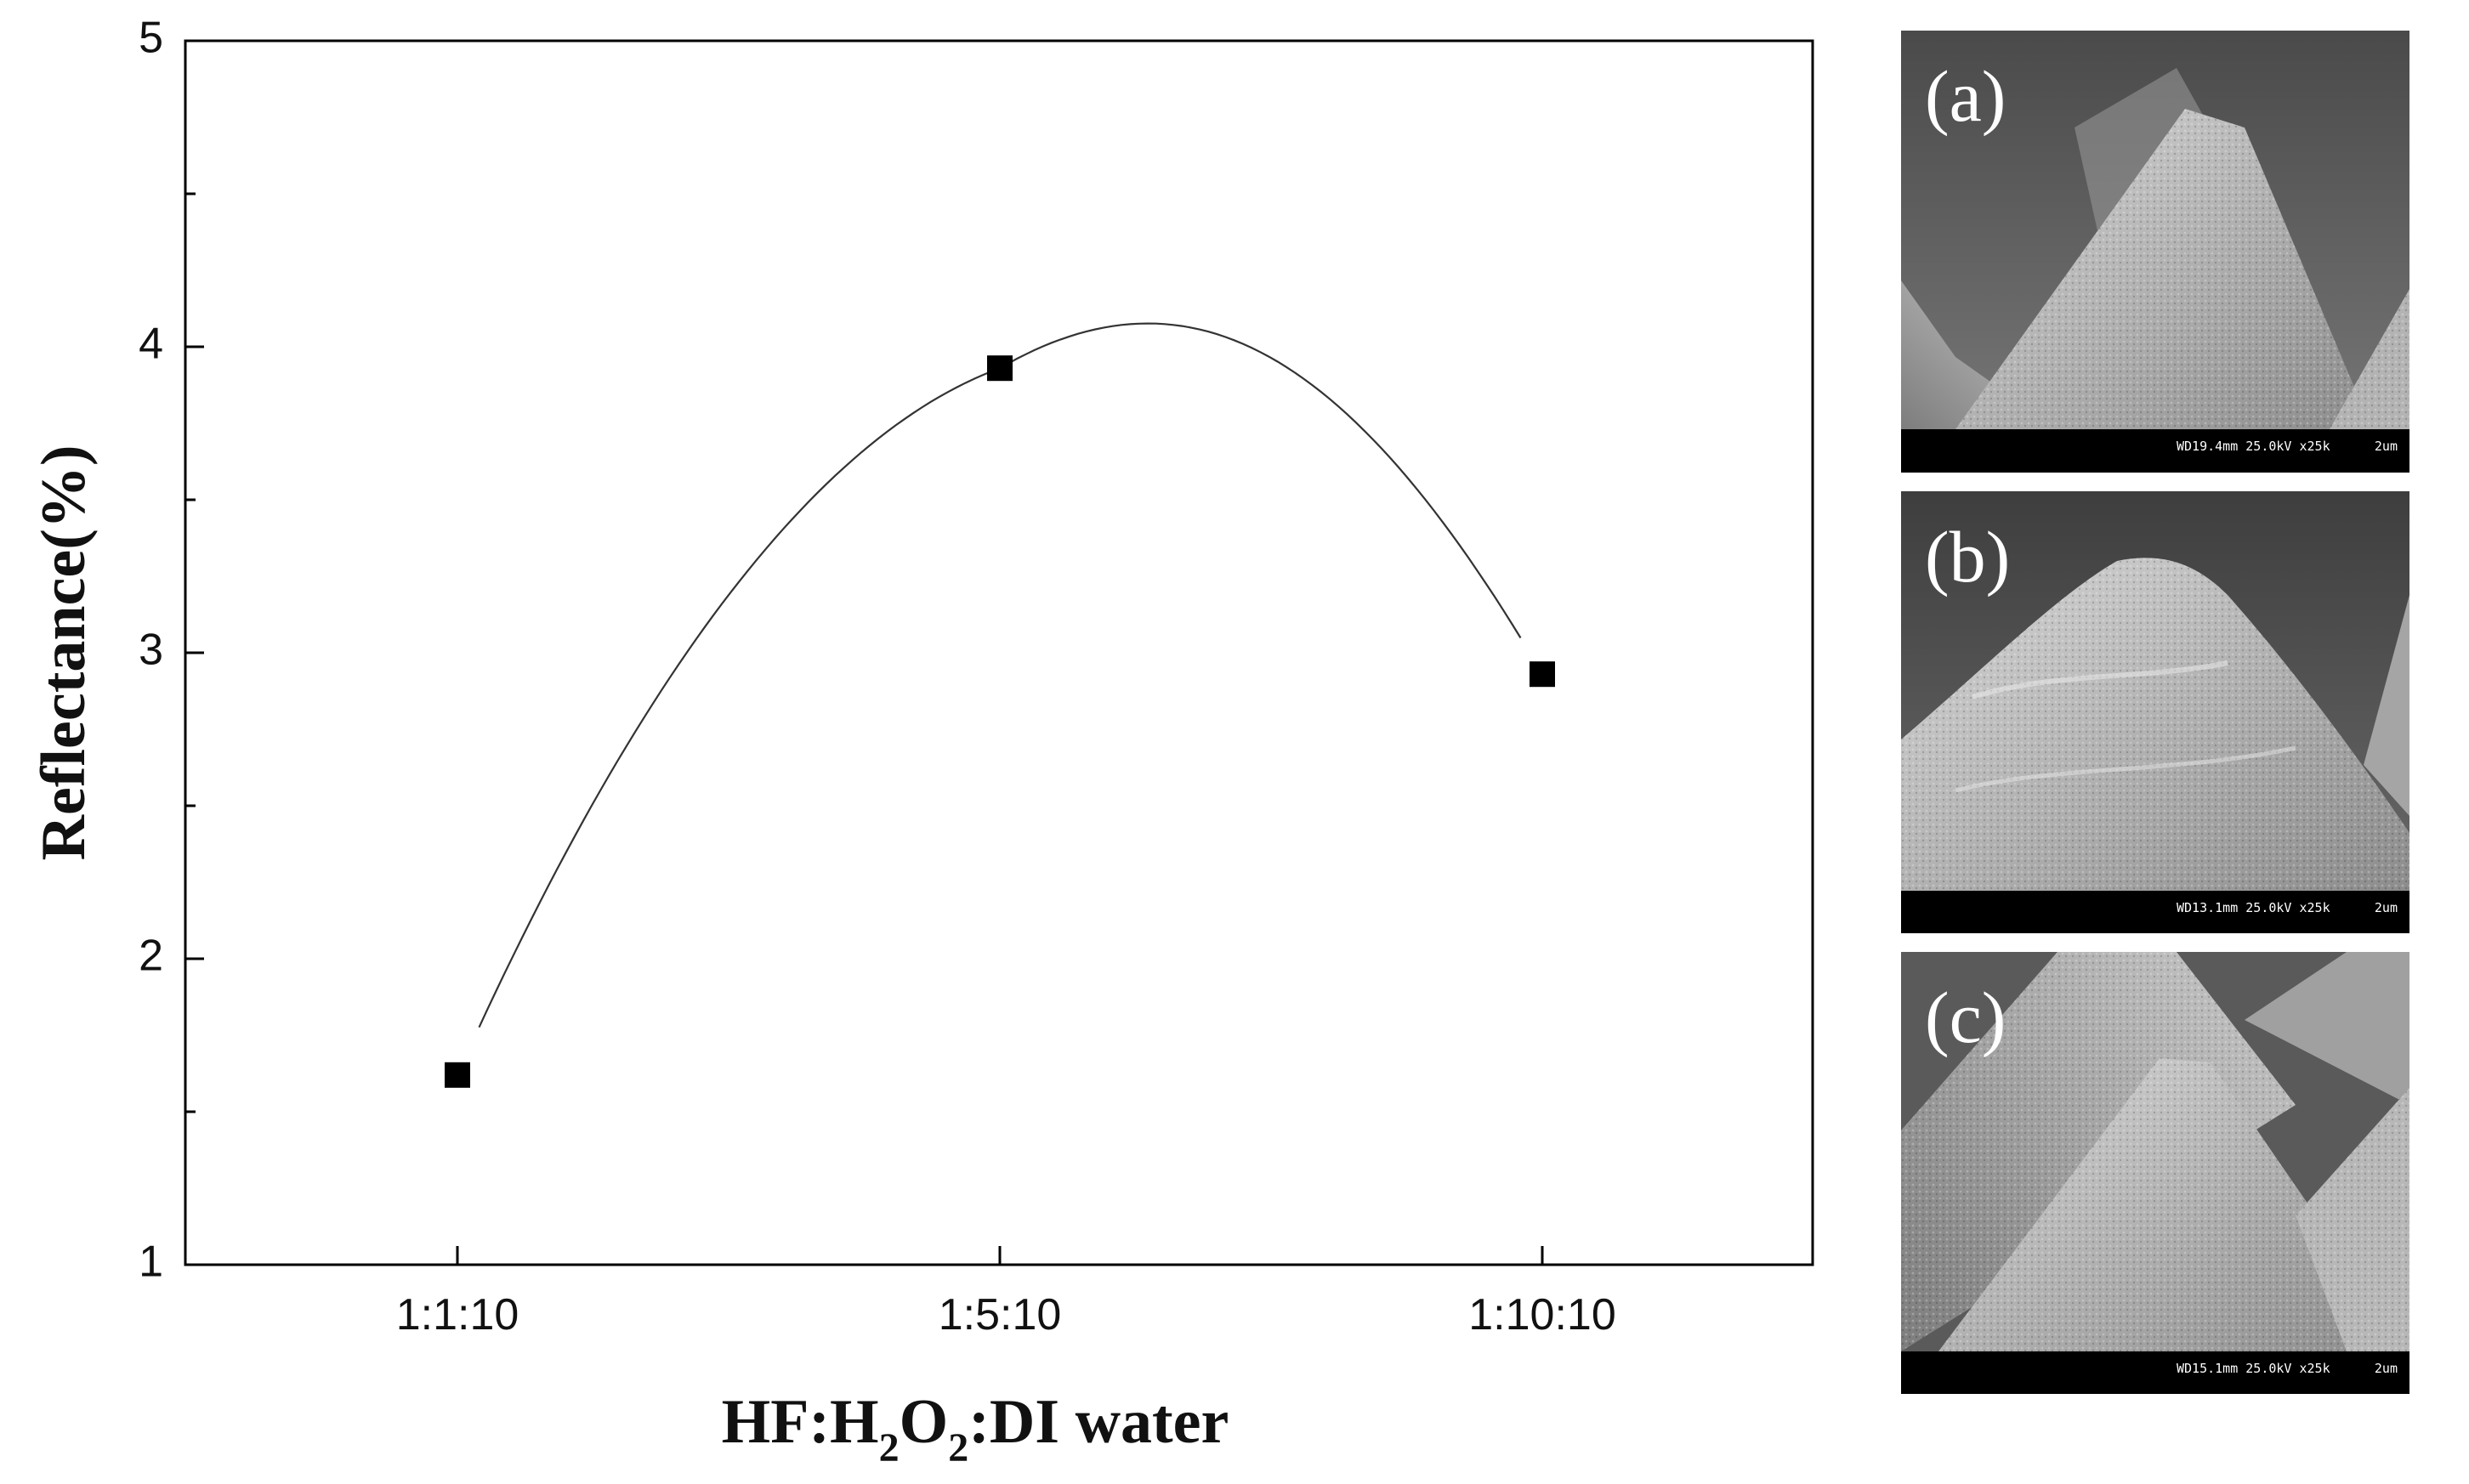  Describe the element at coordinates (2253, 1368) in the screenshot. I see `sem-caption-c: WD15.1mm 25.0kV x25k` at that location.